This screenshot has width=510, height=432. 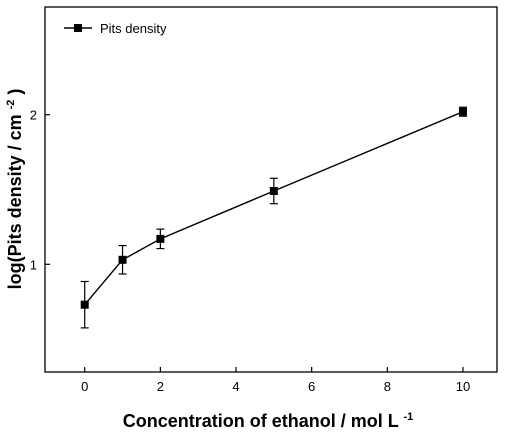 I want to click on x-tick-label: 4, so click(x=235, y=386).